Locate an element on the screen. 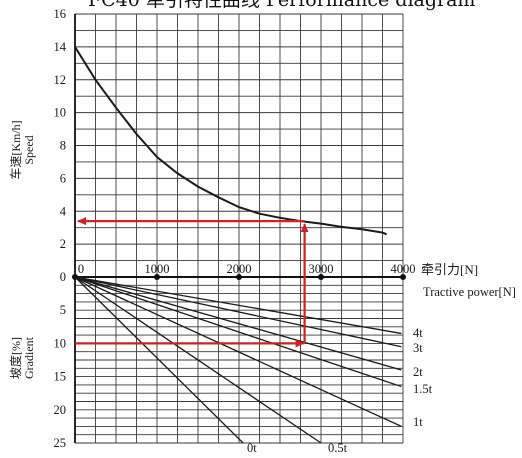  gradient-label-4t: 4t is located at coordinates (418, 333).